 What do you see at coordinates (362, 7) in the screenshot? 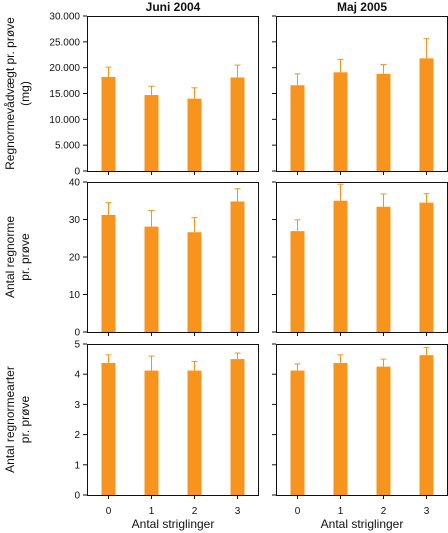
I see `column-title-1: Maj 2005` at bounding box center [362, 7].